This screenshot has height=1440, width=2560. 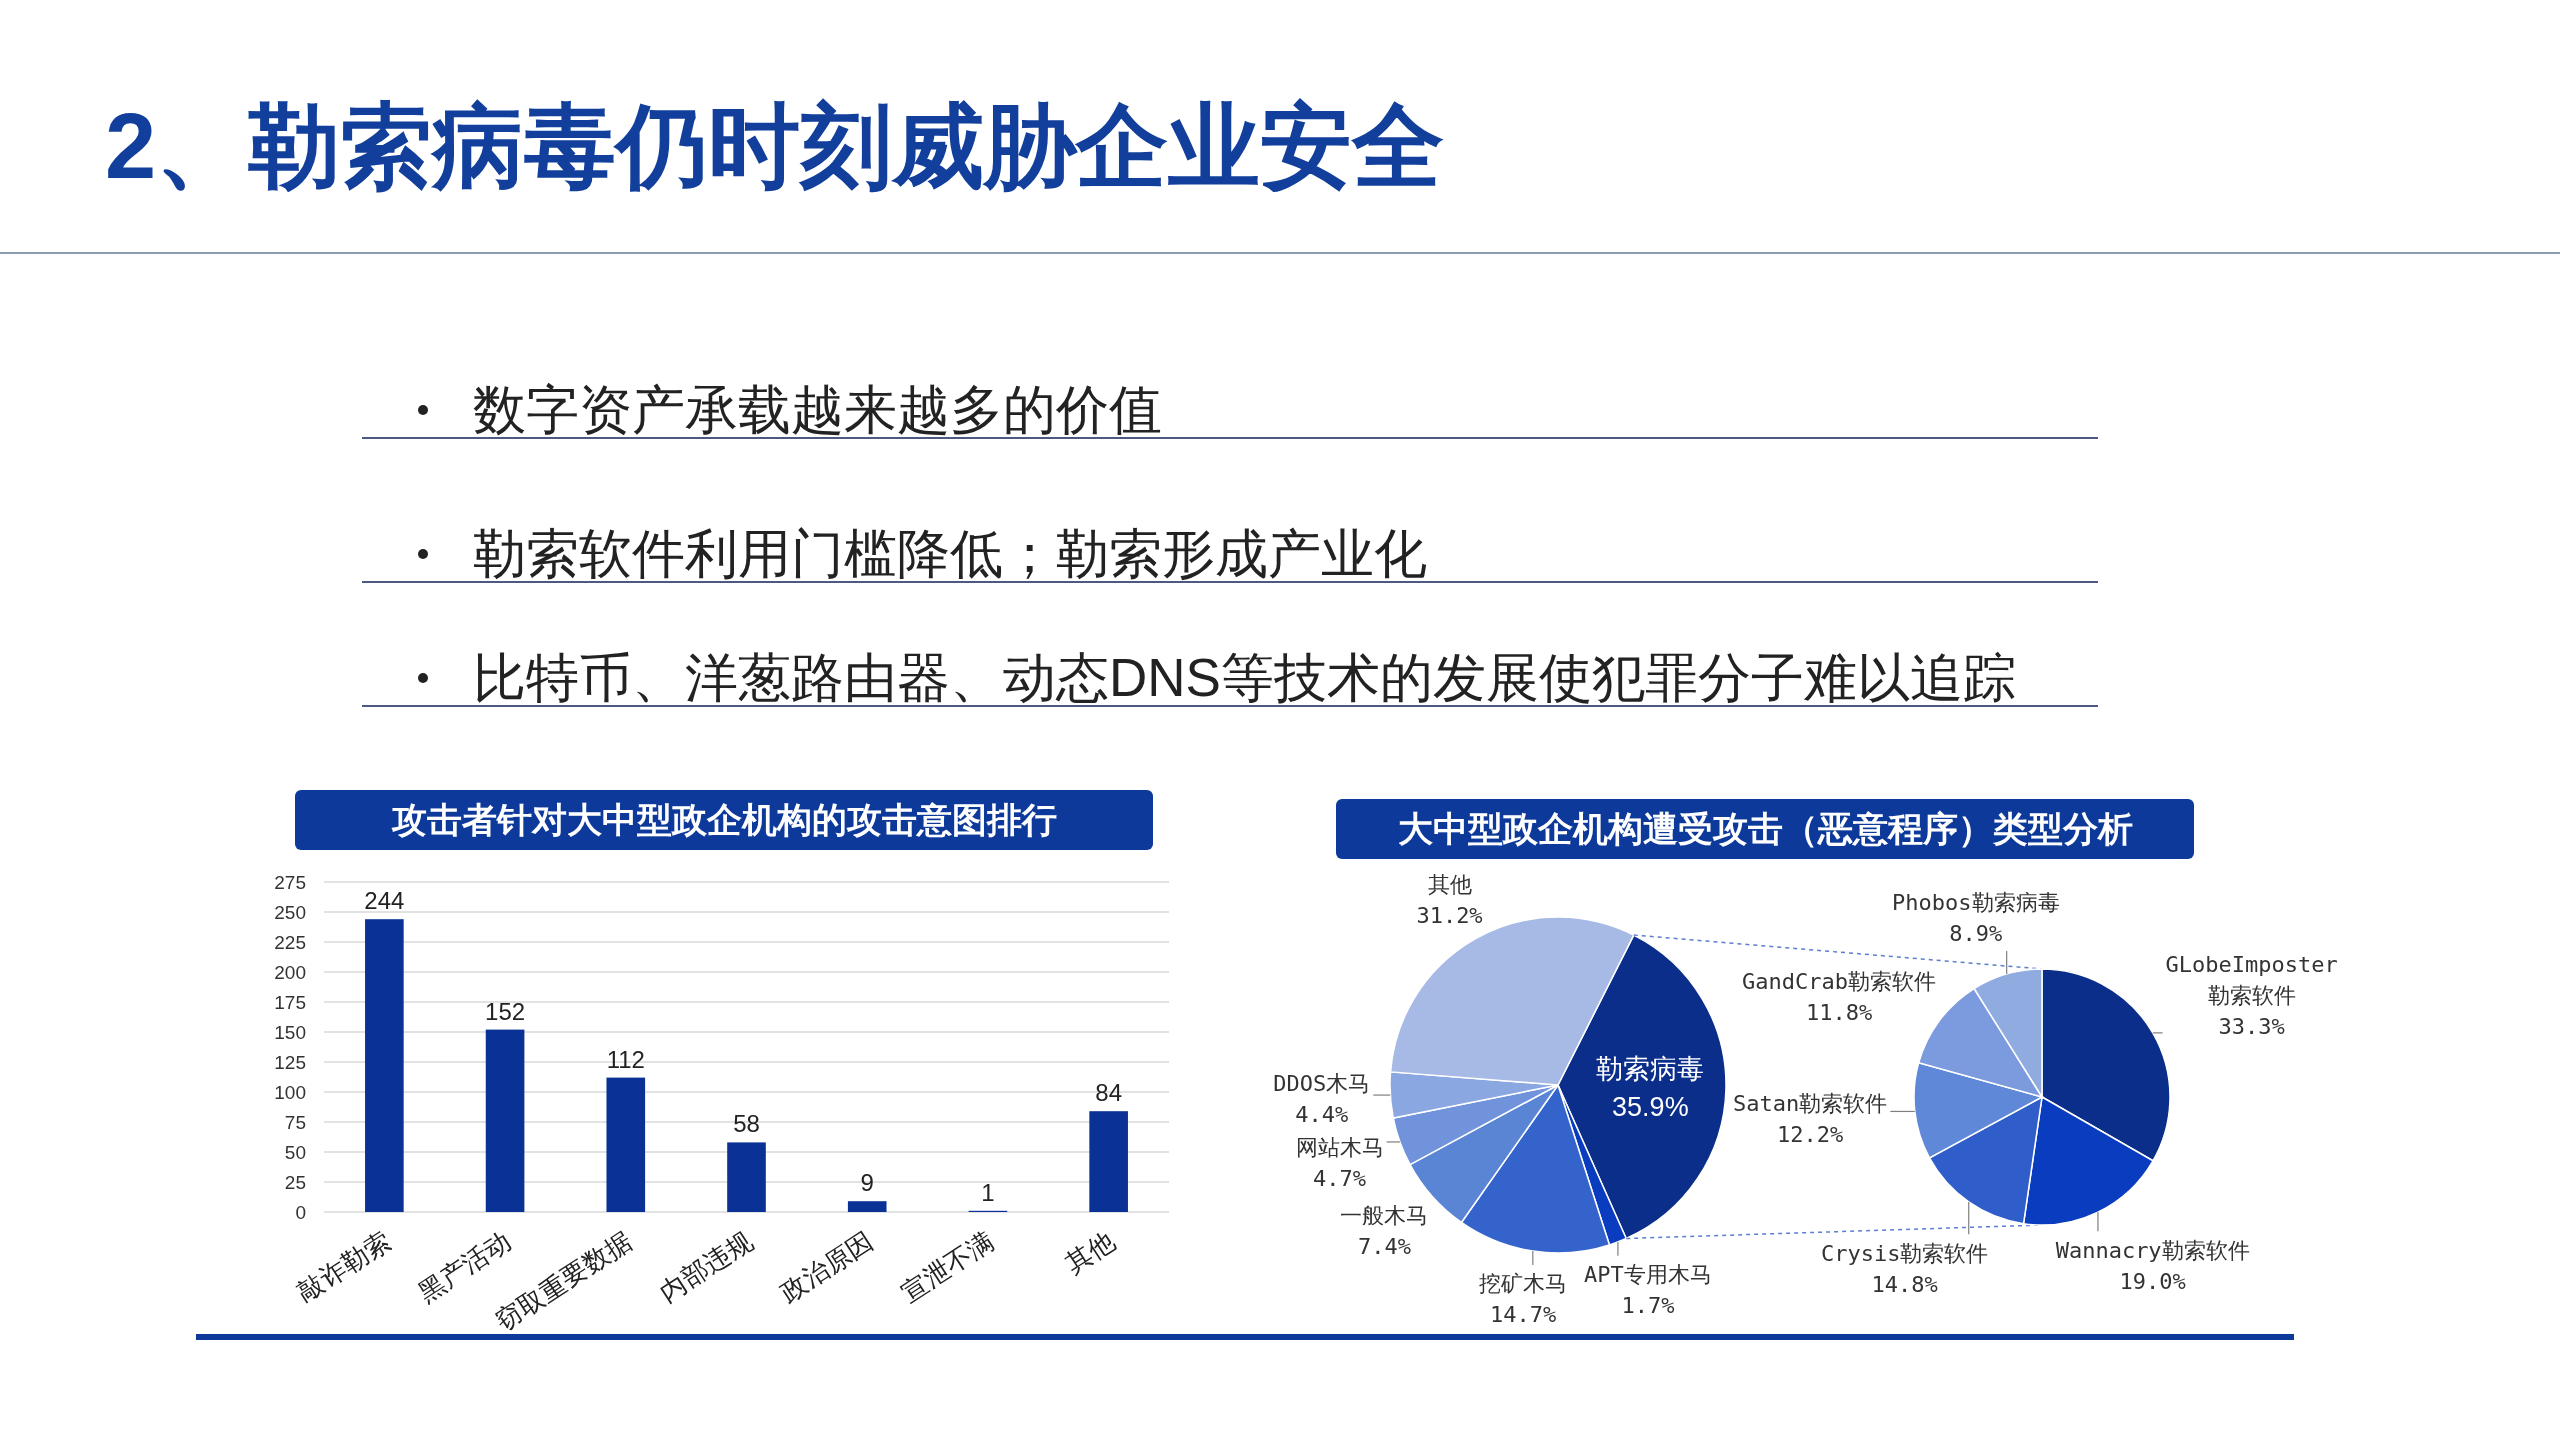 I want to click on data-label: 33.3%, so click(x=2251, y=1027).